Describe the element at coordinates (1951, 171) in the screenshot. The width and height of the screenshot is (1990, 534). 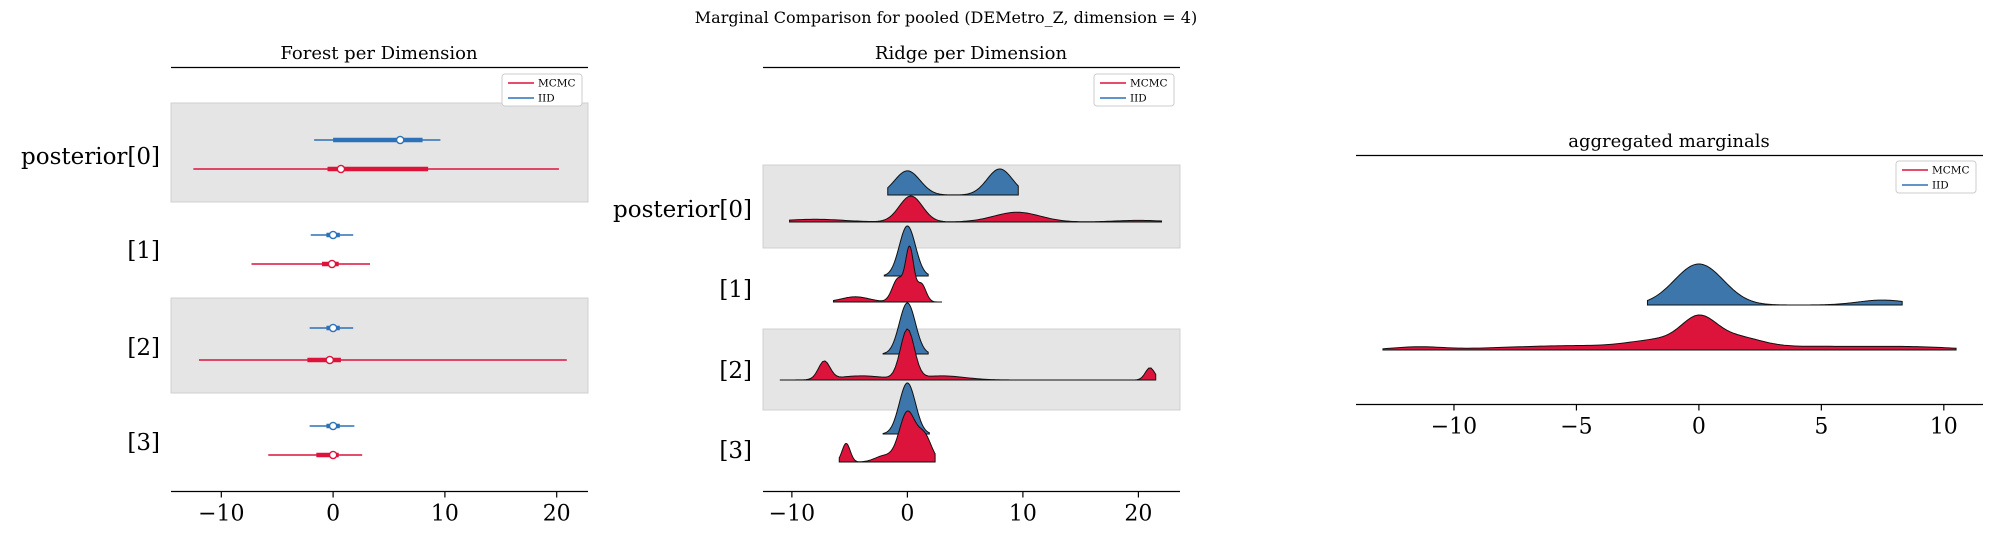
I see `aggregated-legend-mcmc-label: MCMC` at that location.